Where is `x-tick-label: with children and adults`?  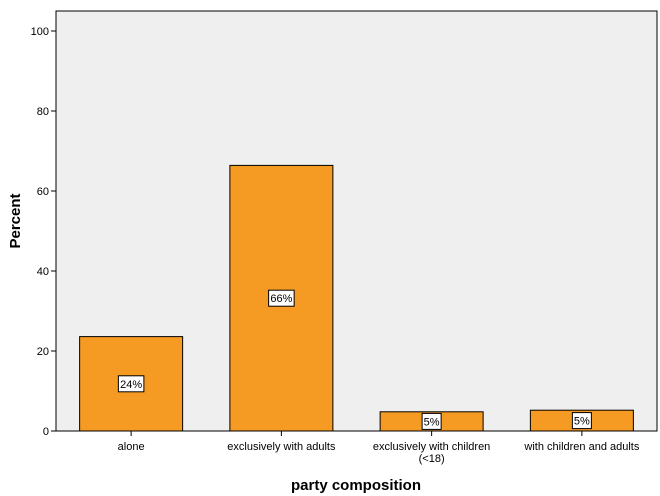 x-tick-label: with children and adults is located at coordinates (581, 447).